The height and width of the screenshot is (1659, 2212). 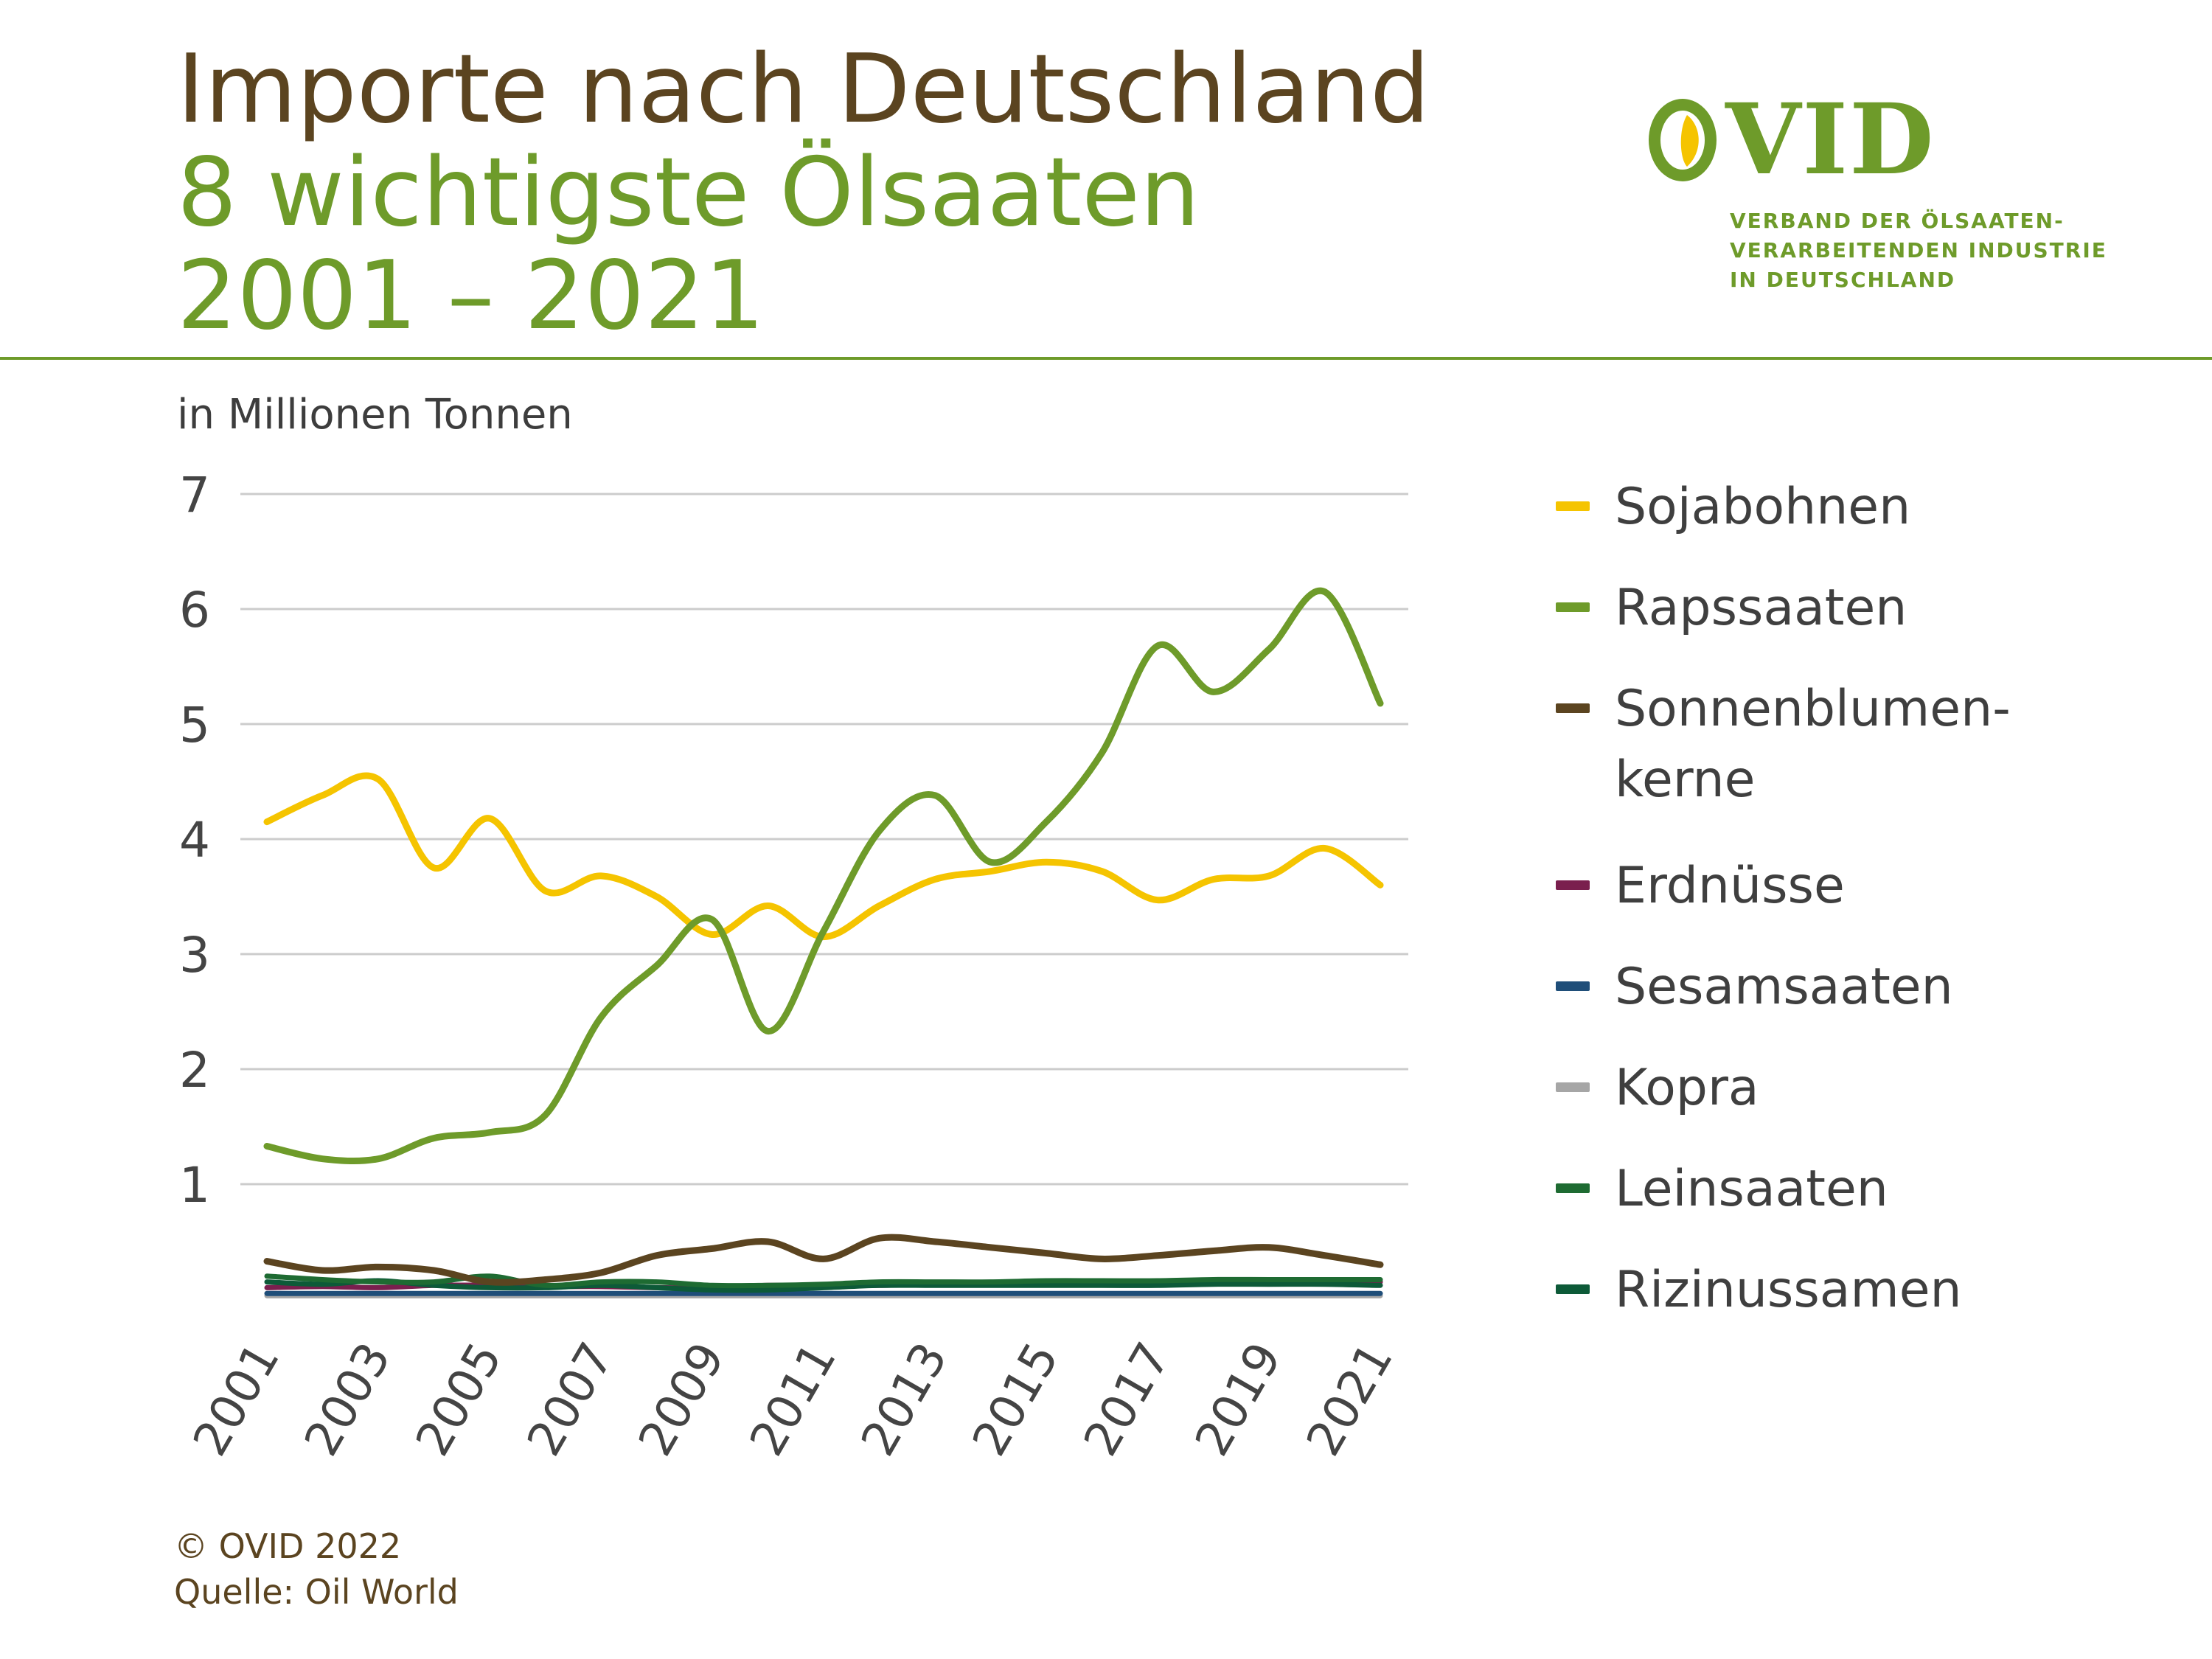 What do you see at coordinates (905, 1399) in the screenshot?
I see `x-tick-label: 2013` at bounding box center [905, 1399].